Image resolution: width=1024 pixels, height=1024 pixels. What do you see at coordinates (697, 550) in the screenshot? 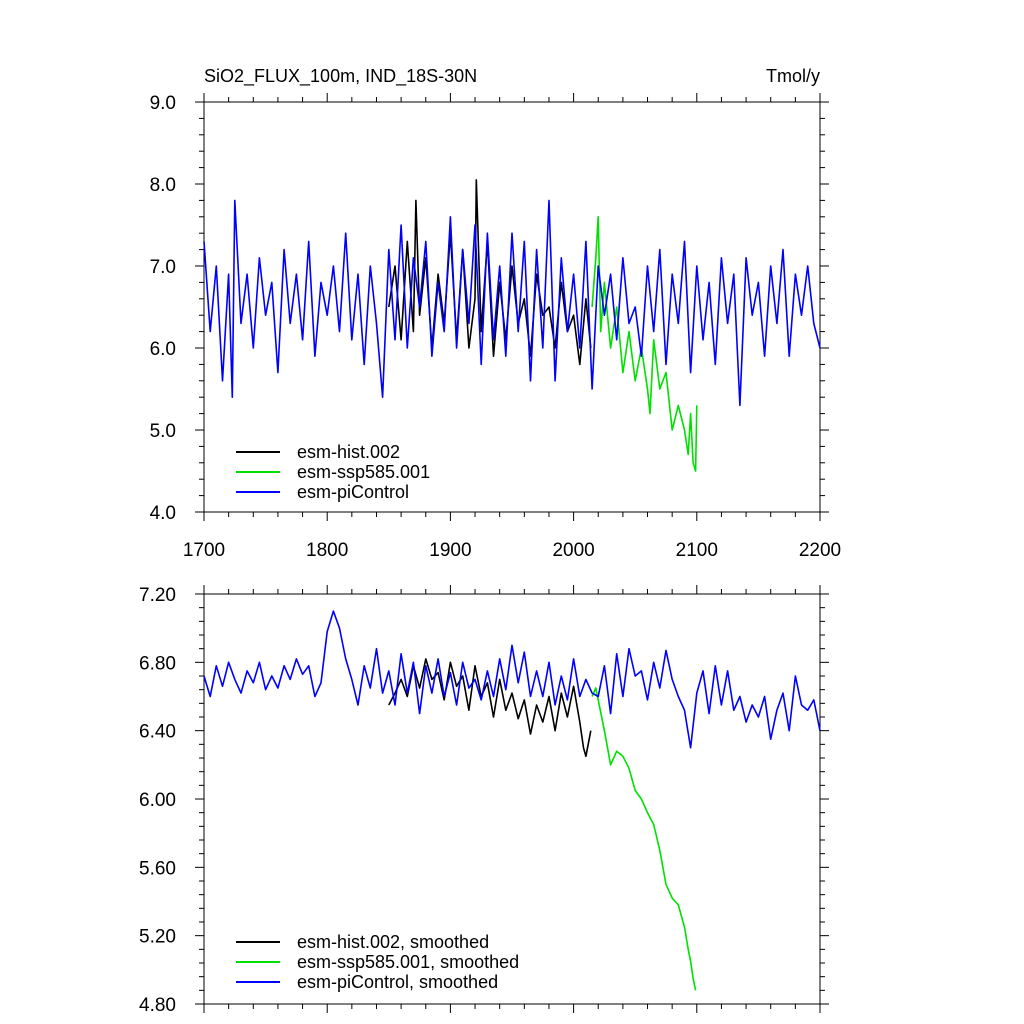
I see `x-tick-label: 2100` at bounding box center [697, 550].